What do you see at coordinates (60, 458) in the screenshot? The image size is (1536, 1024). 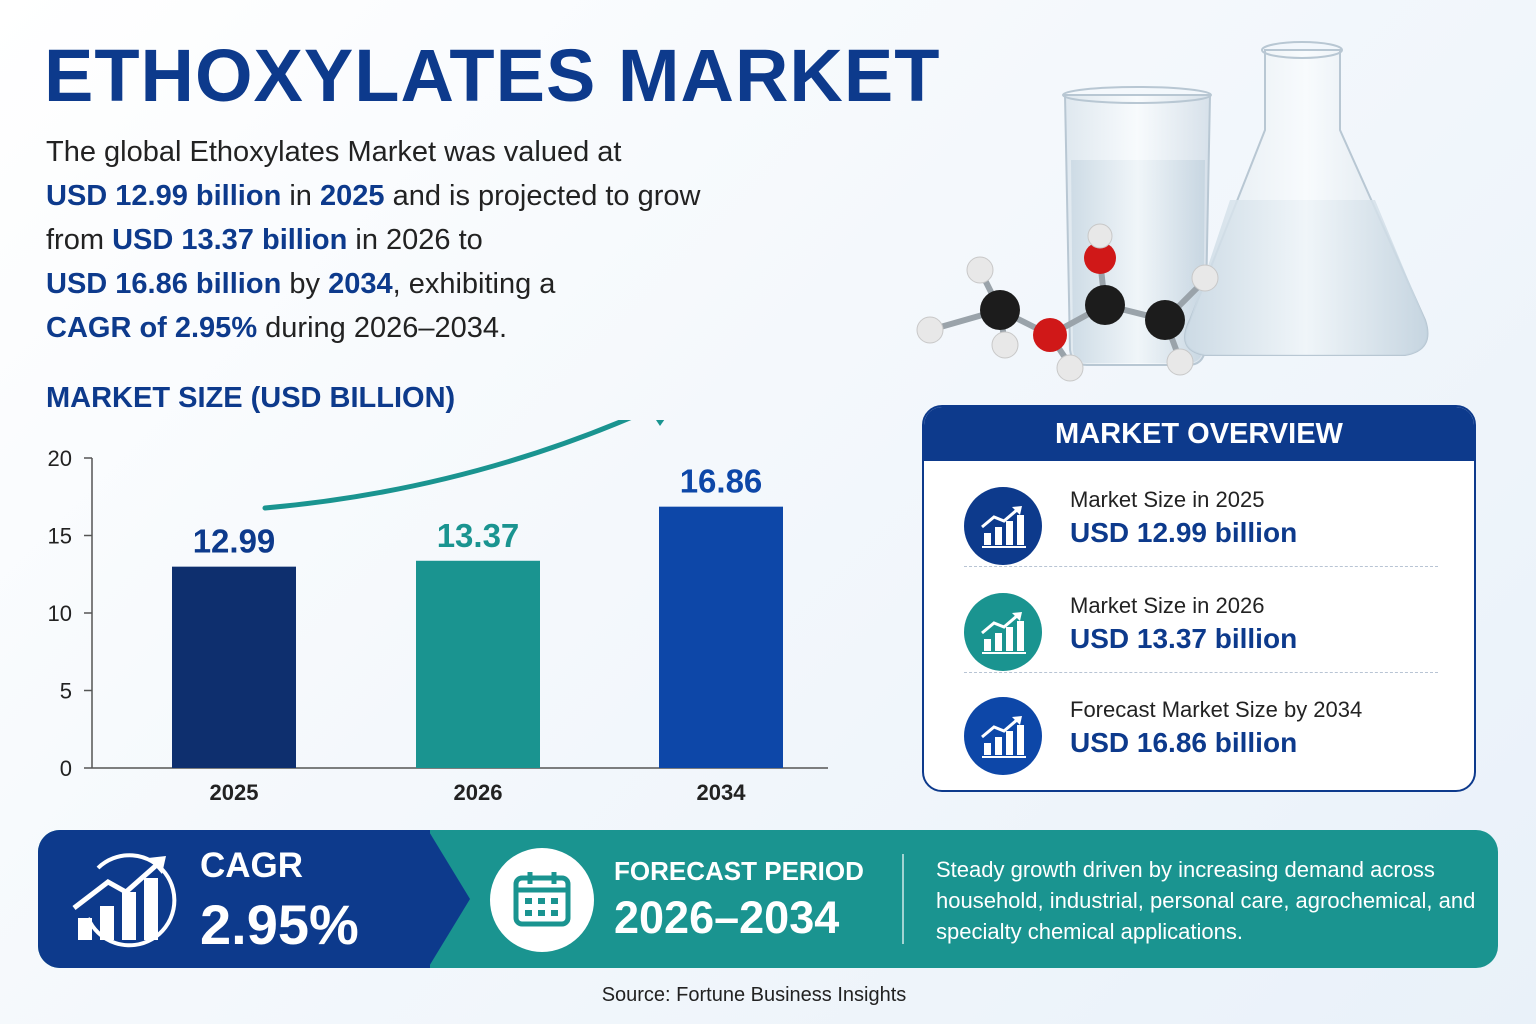 I see `y-tick-label: 20` at bounding box center [60, 458].